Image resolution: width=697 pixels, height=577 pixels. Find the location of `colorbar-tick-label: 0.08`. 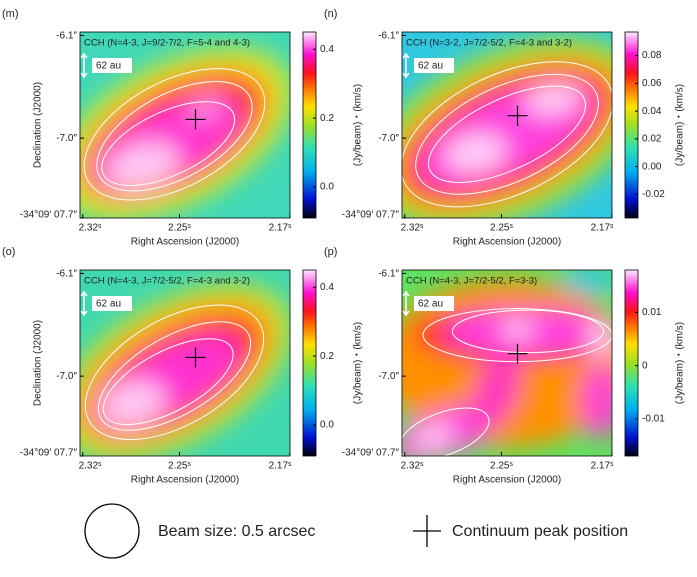

colorbar-tick-label: 0.08 is located at coordinates (652, 55).